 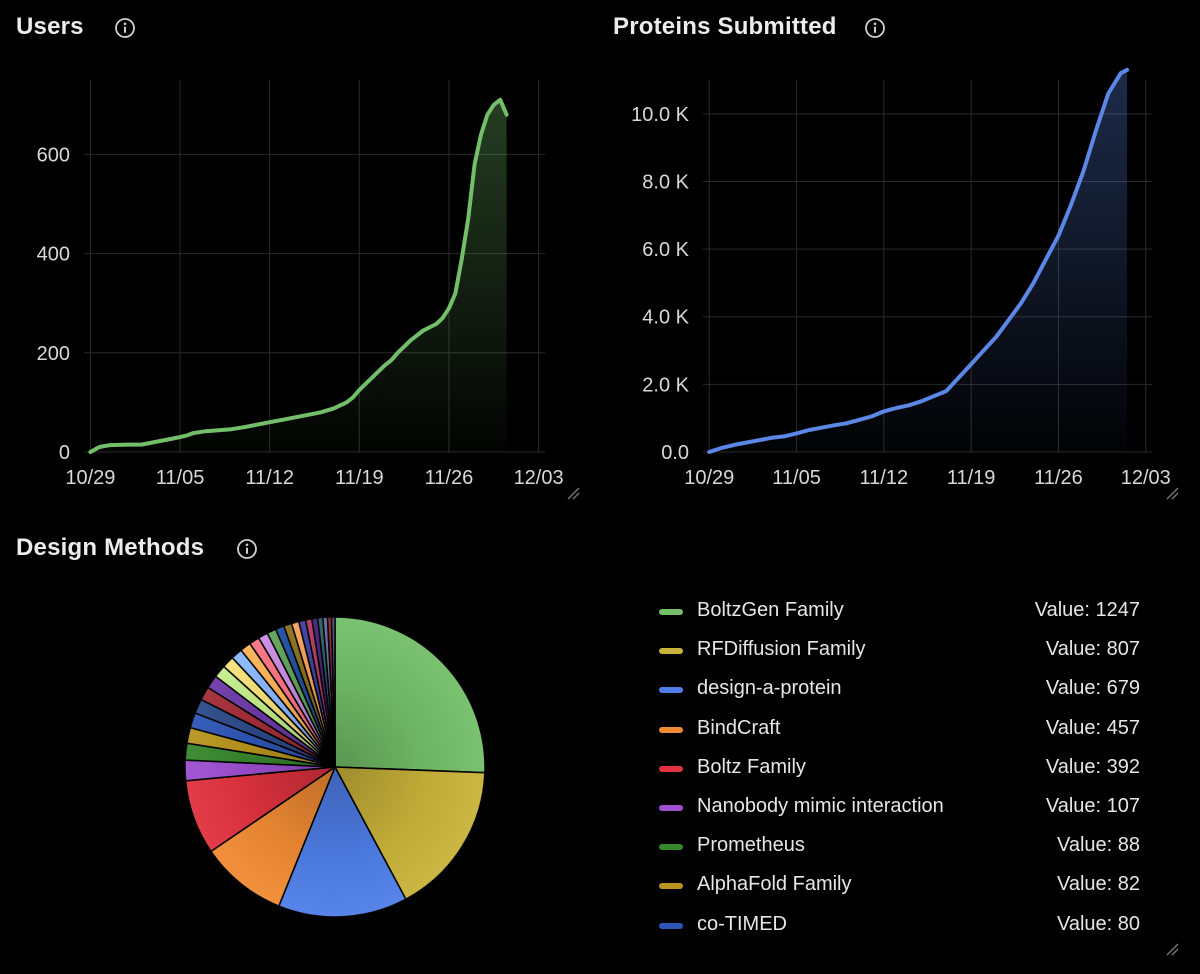 What do you see at coordinates (770, 610) in the screenshot?
I see `legend-label: BoltzGen Family` at bounding box center [770, 610].